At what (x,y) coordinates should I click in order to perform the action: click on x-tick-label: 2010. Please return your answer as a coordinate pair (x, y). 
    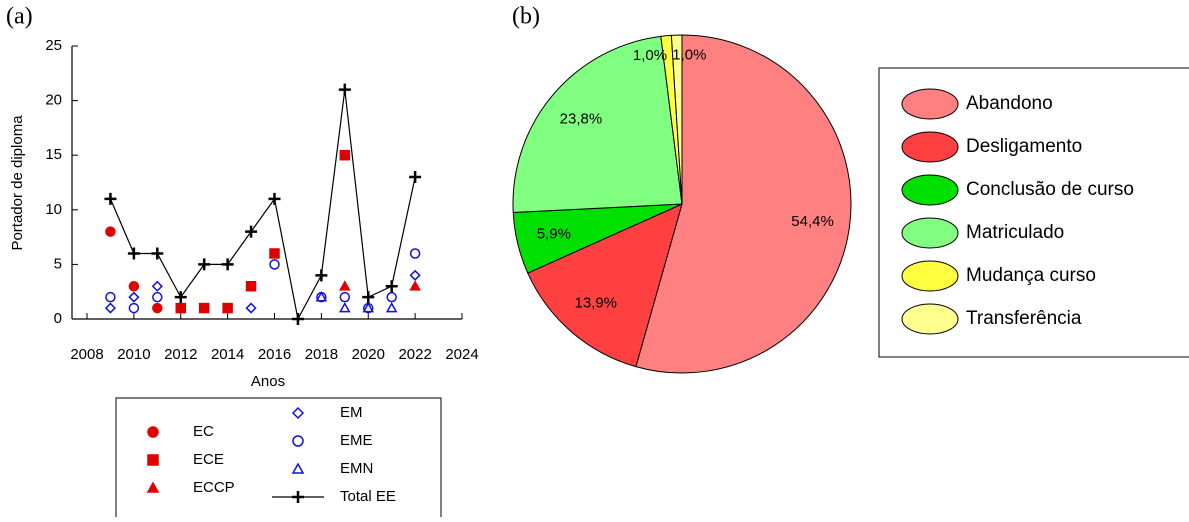
    Looking at the image, I should click on (133, 354).